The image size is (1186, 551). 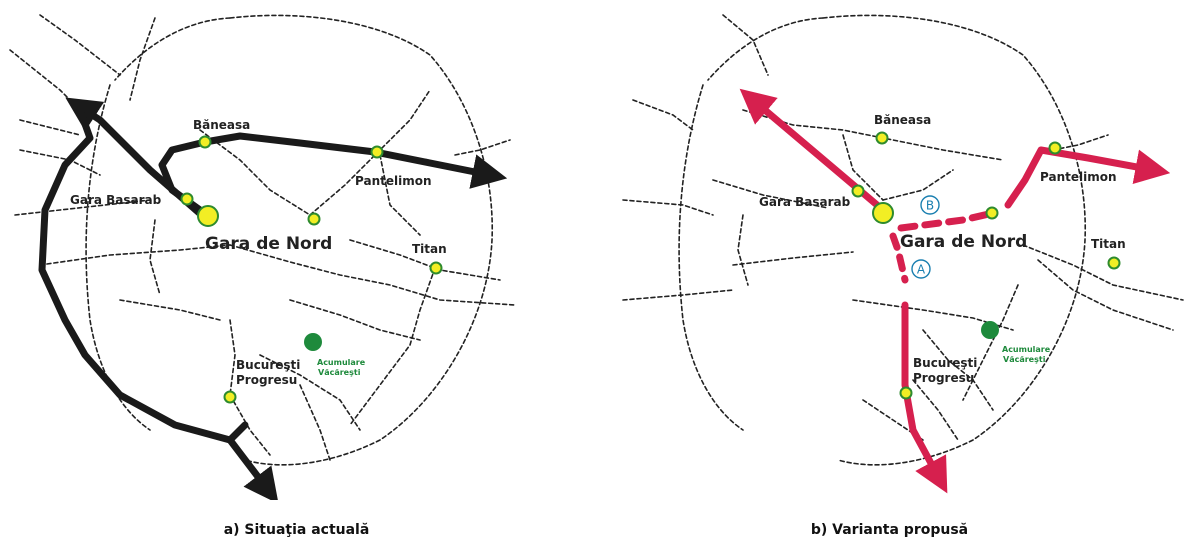 What do you see at coordinates (333, 173) in the screenshot?
I see `route-east-branch` at bounding box center [333, 173].